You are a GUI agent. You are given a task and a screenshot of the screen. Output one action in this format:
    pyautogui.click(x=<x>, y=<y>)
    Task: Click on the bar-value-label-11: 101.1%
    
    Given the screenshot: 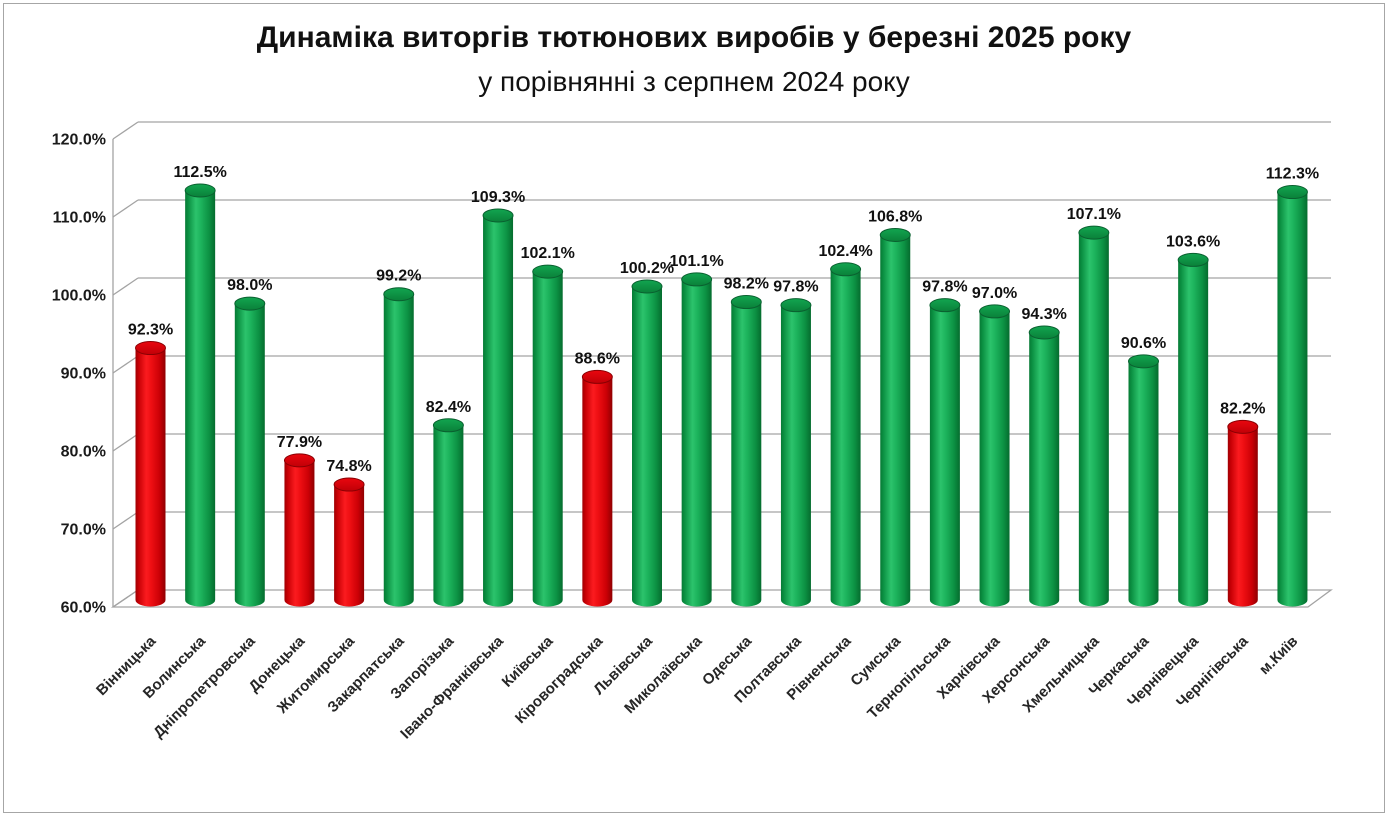 What is the action you would take?
    pyautogui.click(x=697, y=261)
    